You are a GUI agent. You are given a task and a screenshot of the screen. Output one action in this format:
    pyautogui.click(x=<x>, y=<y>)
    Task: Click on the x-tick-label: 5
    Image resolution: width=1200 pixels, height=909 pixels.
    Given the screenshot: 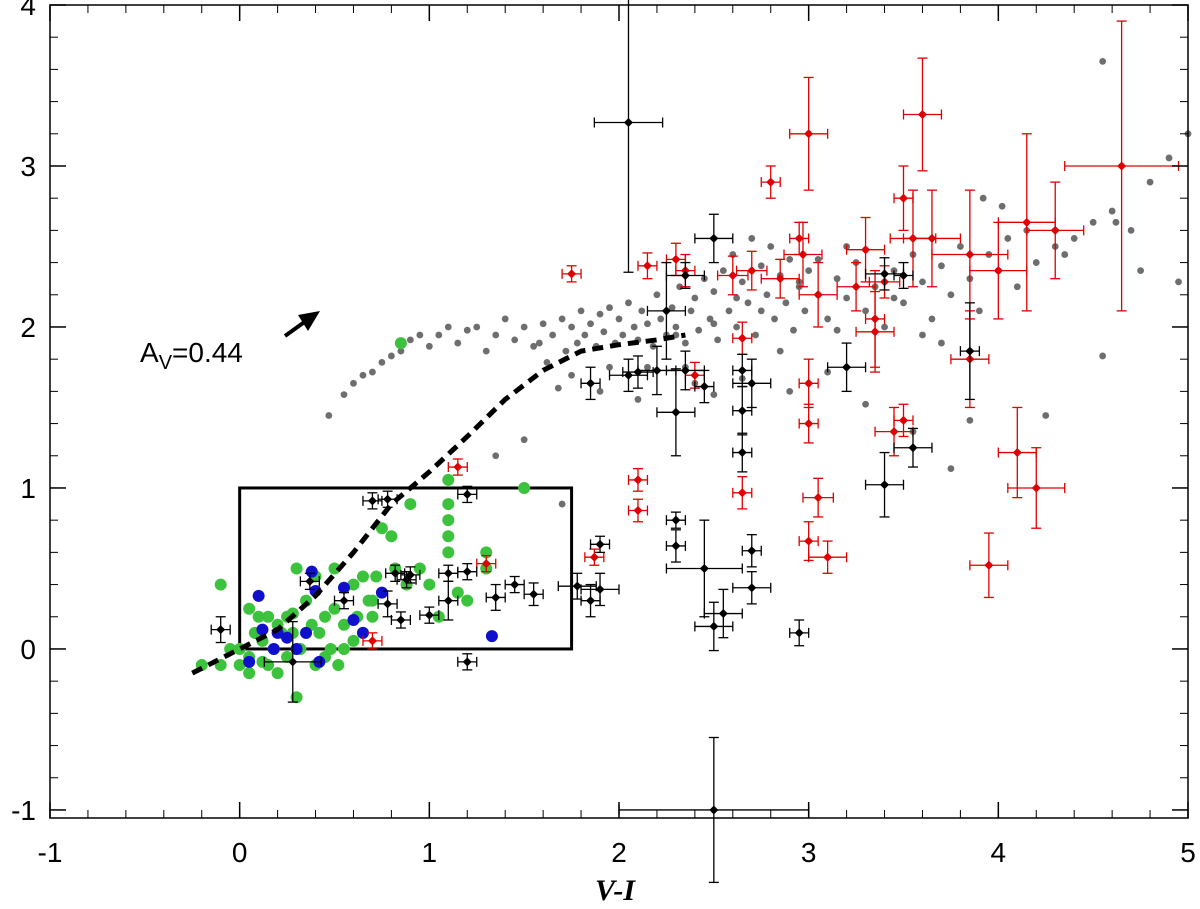 What is the action you would take?
    pyautogui.click(x=1188, y=852)
    